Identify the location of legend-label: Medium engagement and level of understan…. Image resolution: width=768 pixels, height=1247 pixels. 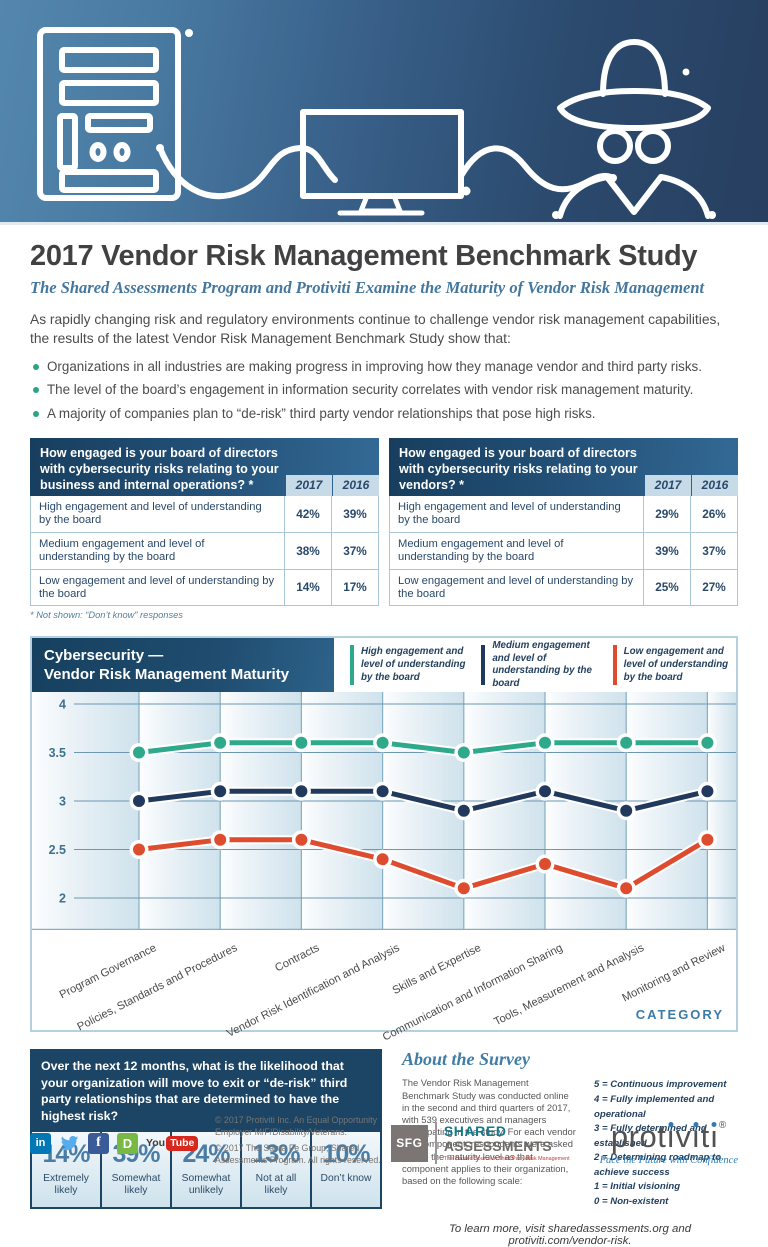
(542, 664).